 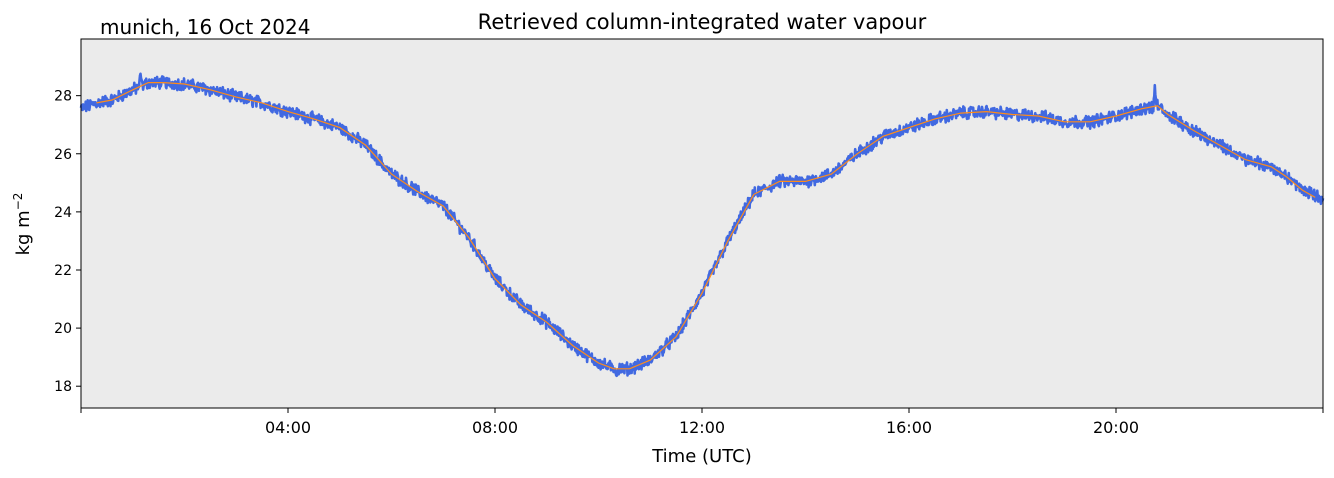 I want to click on y-axis: 18 20 22 24 26 28, so click(x=67, y=242).